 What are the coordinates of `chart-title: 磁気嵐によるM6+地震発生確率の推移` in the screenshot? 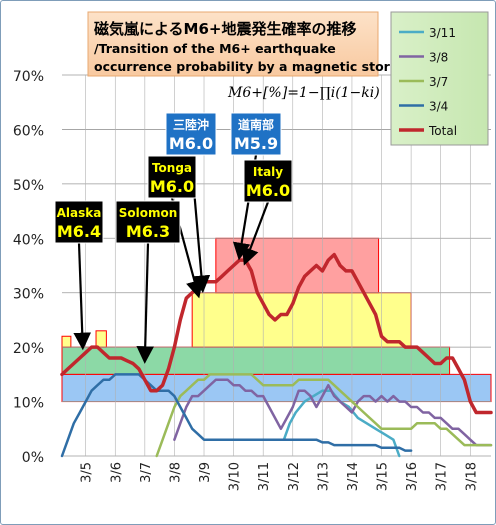 It's located at (225, 29).